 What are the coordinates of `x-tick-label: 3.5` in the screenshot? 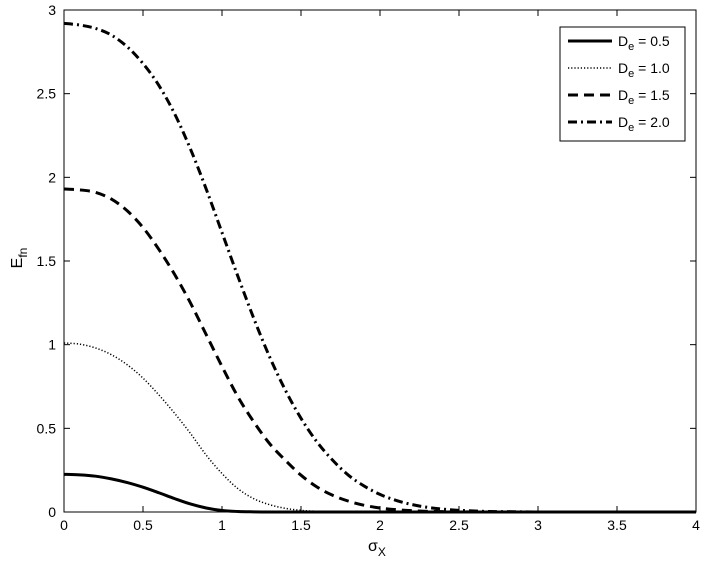 It's located at (617, 525).